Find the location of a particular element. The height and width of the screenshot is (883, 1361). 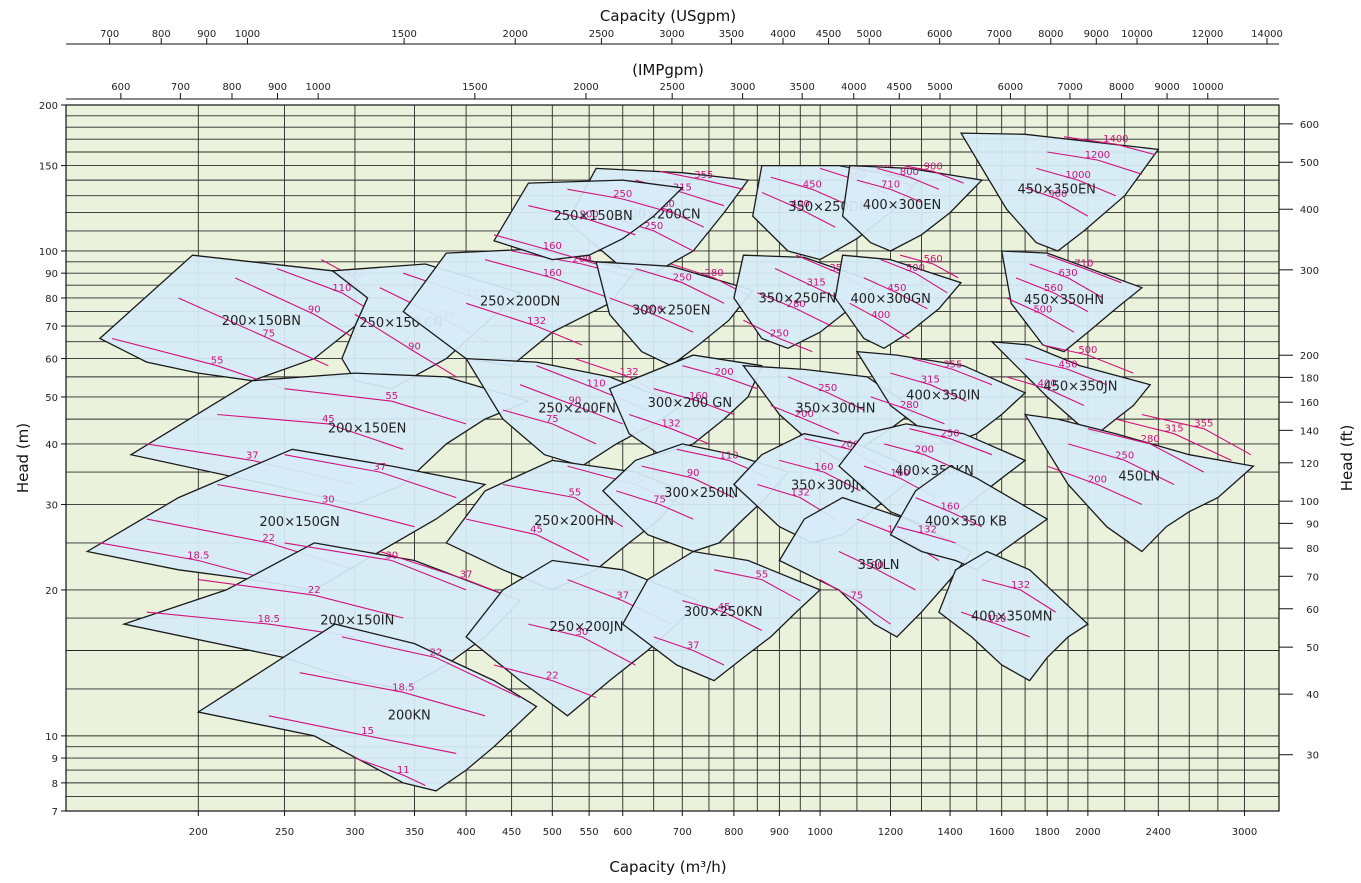

ft-tick-label: 60 is located at coordinates (1312, 610).